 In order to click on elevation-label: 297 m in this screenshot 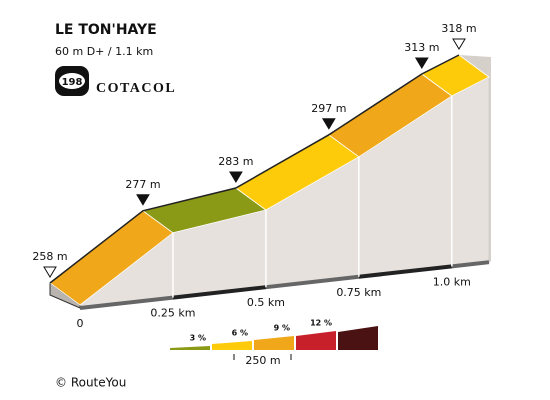, I will do `click(328, 108)`.